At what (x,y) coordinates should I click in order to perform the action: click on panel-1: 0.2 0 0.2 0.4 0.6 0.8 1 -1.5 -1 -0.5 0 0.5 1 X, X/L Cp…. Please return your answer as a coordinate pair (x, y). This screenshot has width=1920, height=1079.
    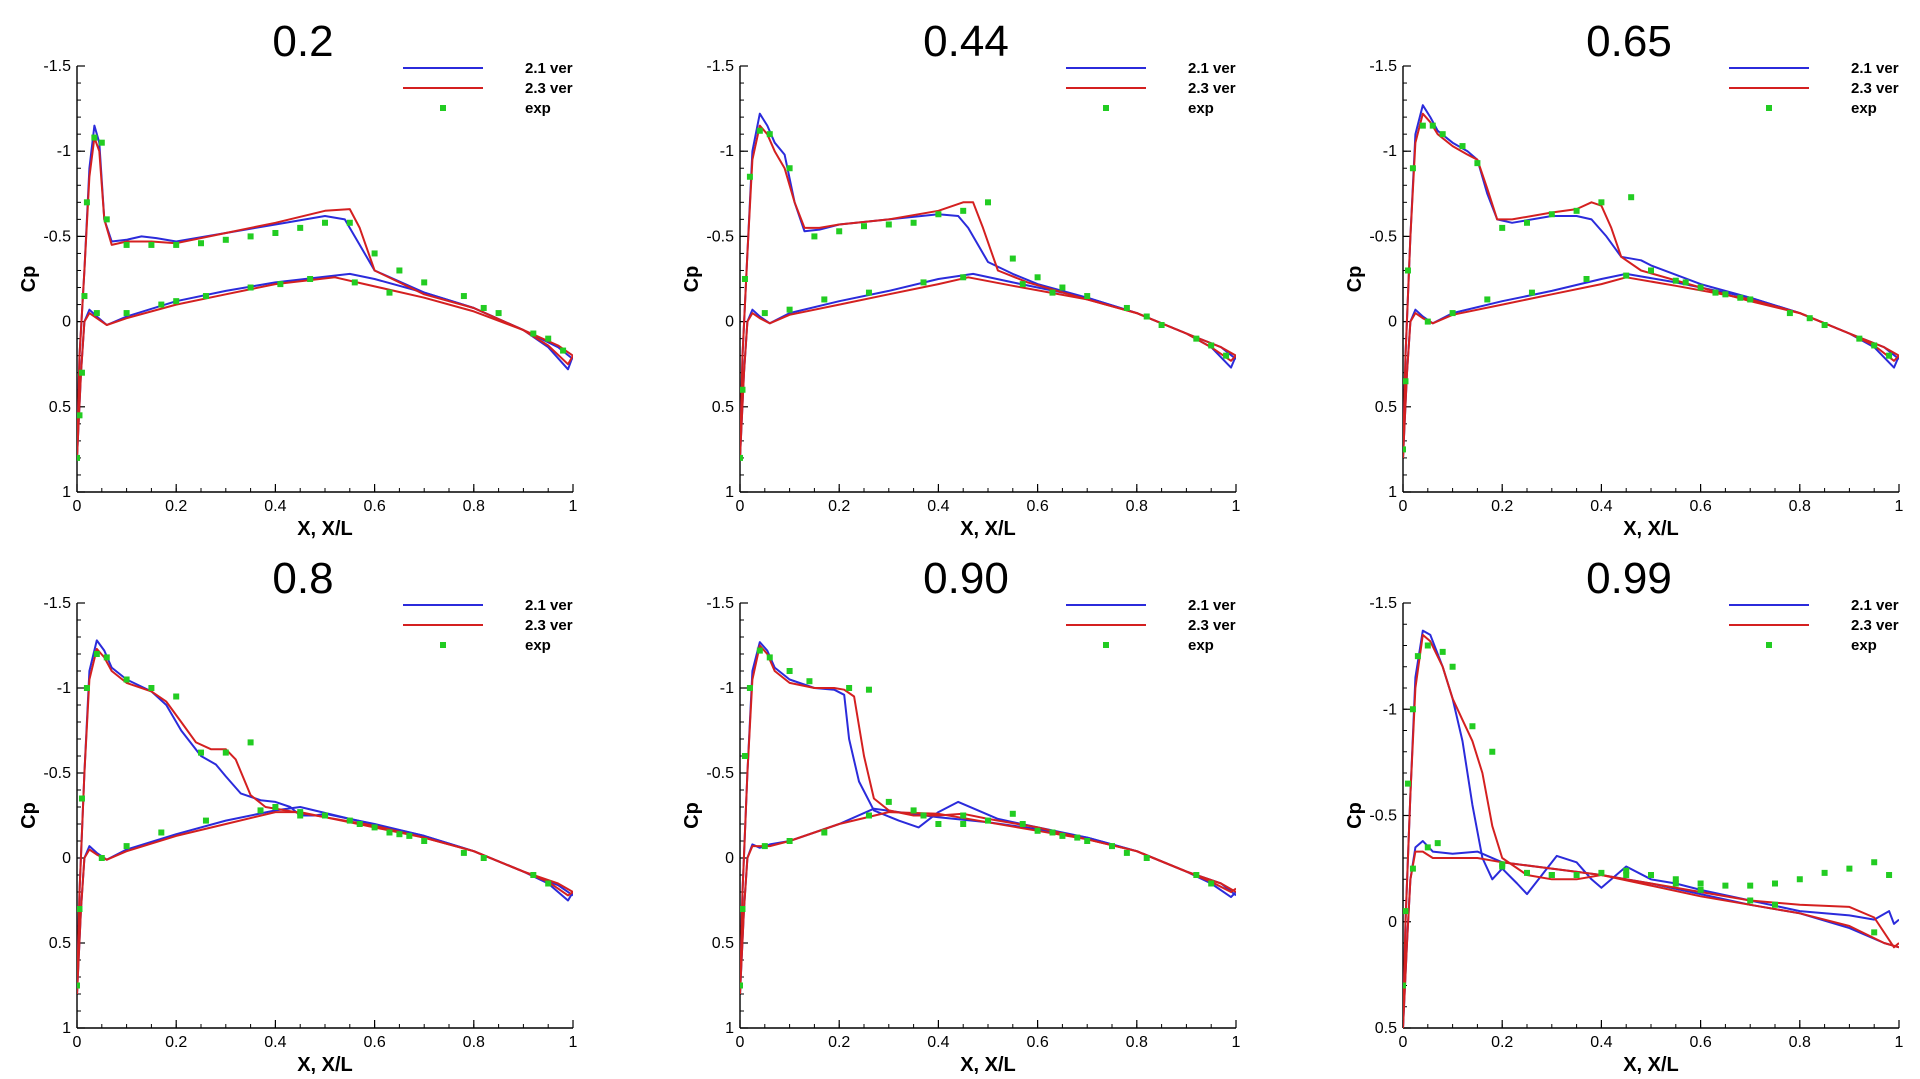
    Looking at the image, I should click on (298, 278).